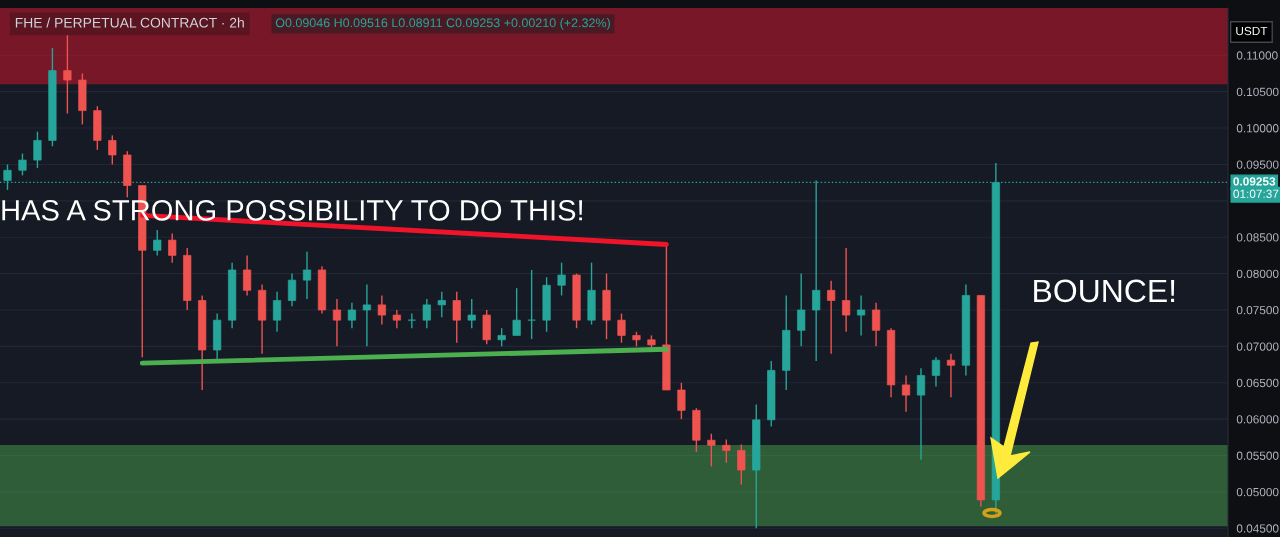  What do you see at coordinates (1257, 455) in the screenshot?
I see `y-tick-label: 0.05500` at bounding box center [1257, 455].